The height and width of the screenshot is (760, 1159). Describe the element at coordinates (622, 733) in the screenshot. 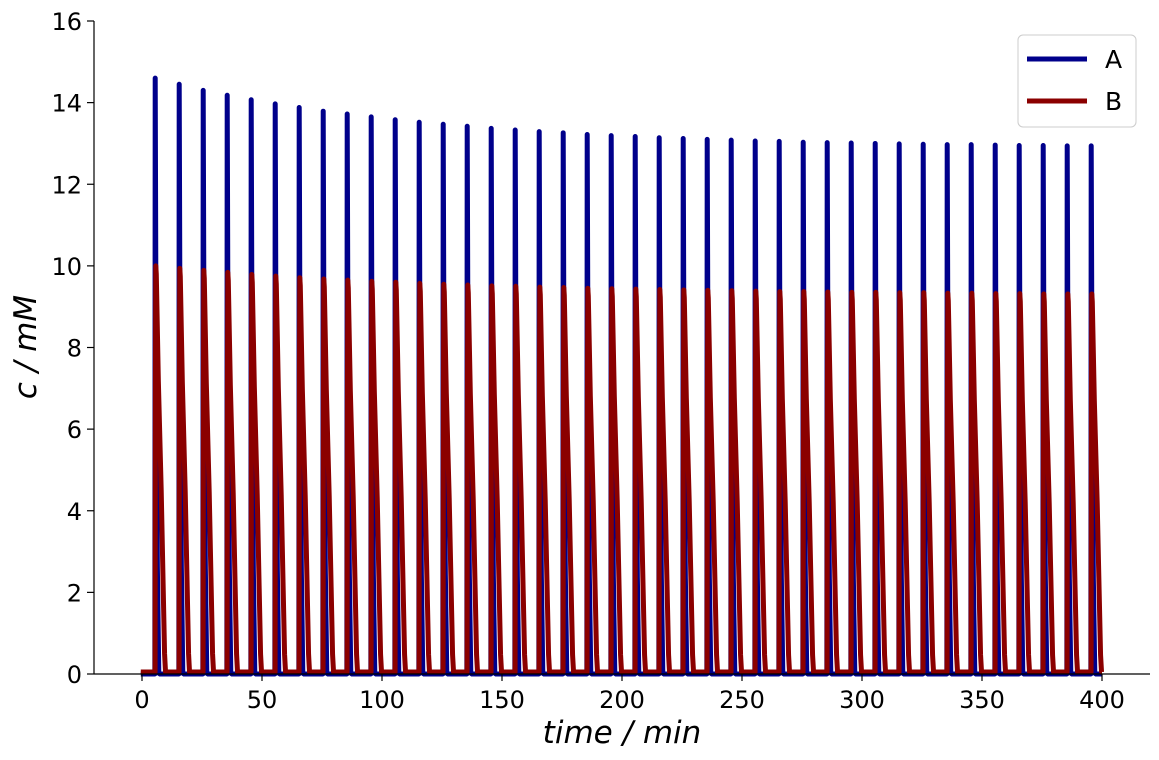

I see `x-axis-title: time / min` at that location.